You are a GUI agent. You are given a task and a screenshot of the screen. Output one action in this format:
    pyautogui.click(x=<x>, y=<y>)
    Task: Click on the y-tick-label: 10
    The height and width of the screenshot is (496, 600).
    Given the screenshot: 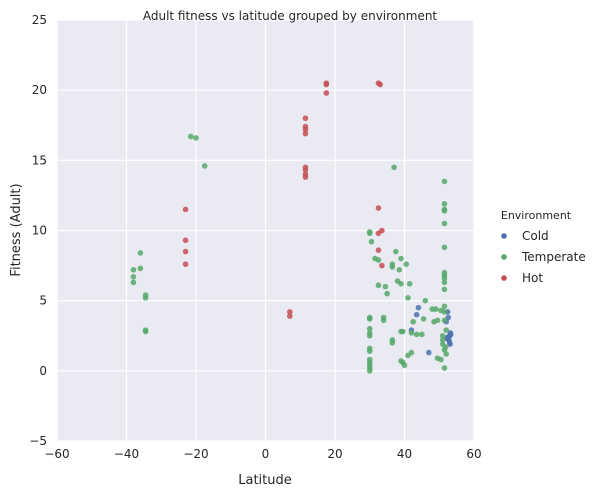 What is the action you would take?
    pyautogui.click(x=39, y=231)
    